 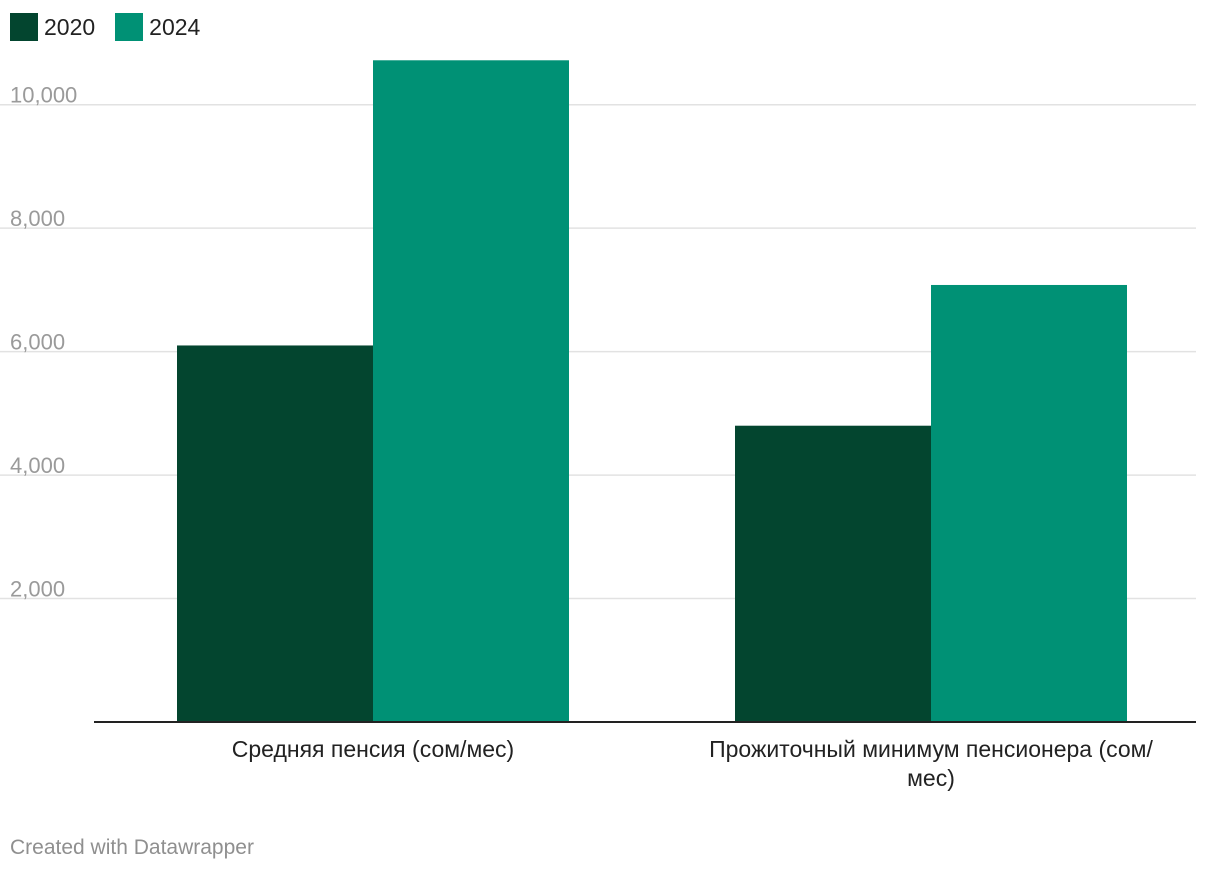 I want to click on legend-label-2020: 2020, so click(x=70, y=27).